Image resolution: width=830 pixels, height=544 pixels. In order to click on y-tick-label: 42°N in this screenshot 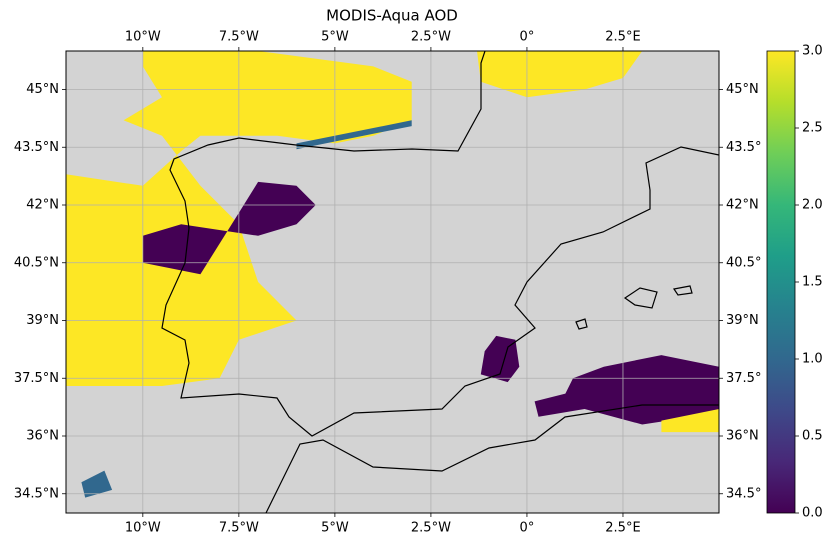, I will do `click(42, 205)`.